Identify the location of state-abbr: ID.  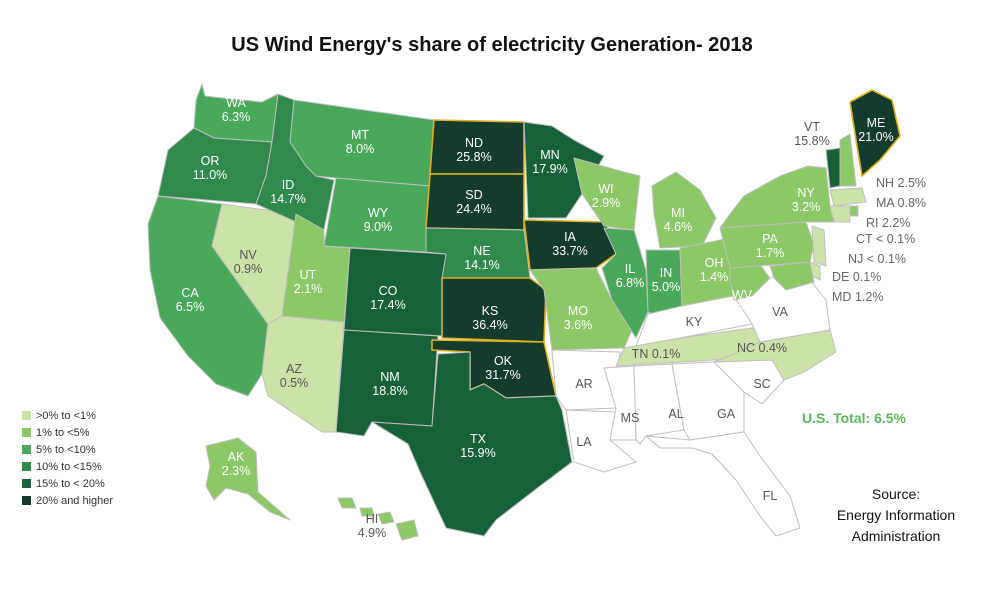
(288, 185).